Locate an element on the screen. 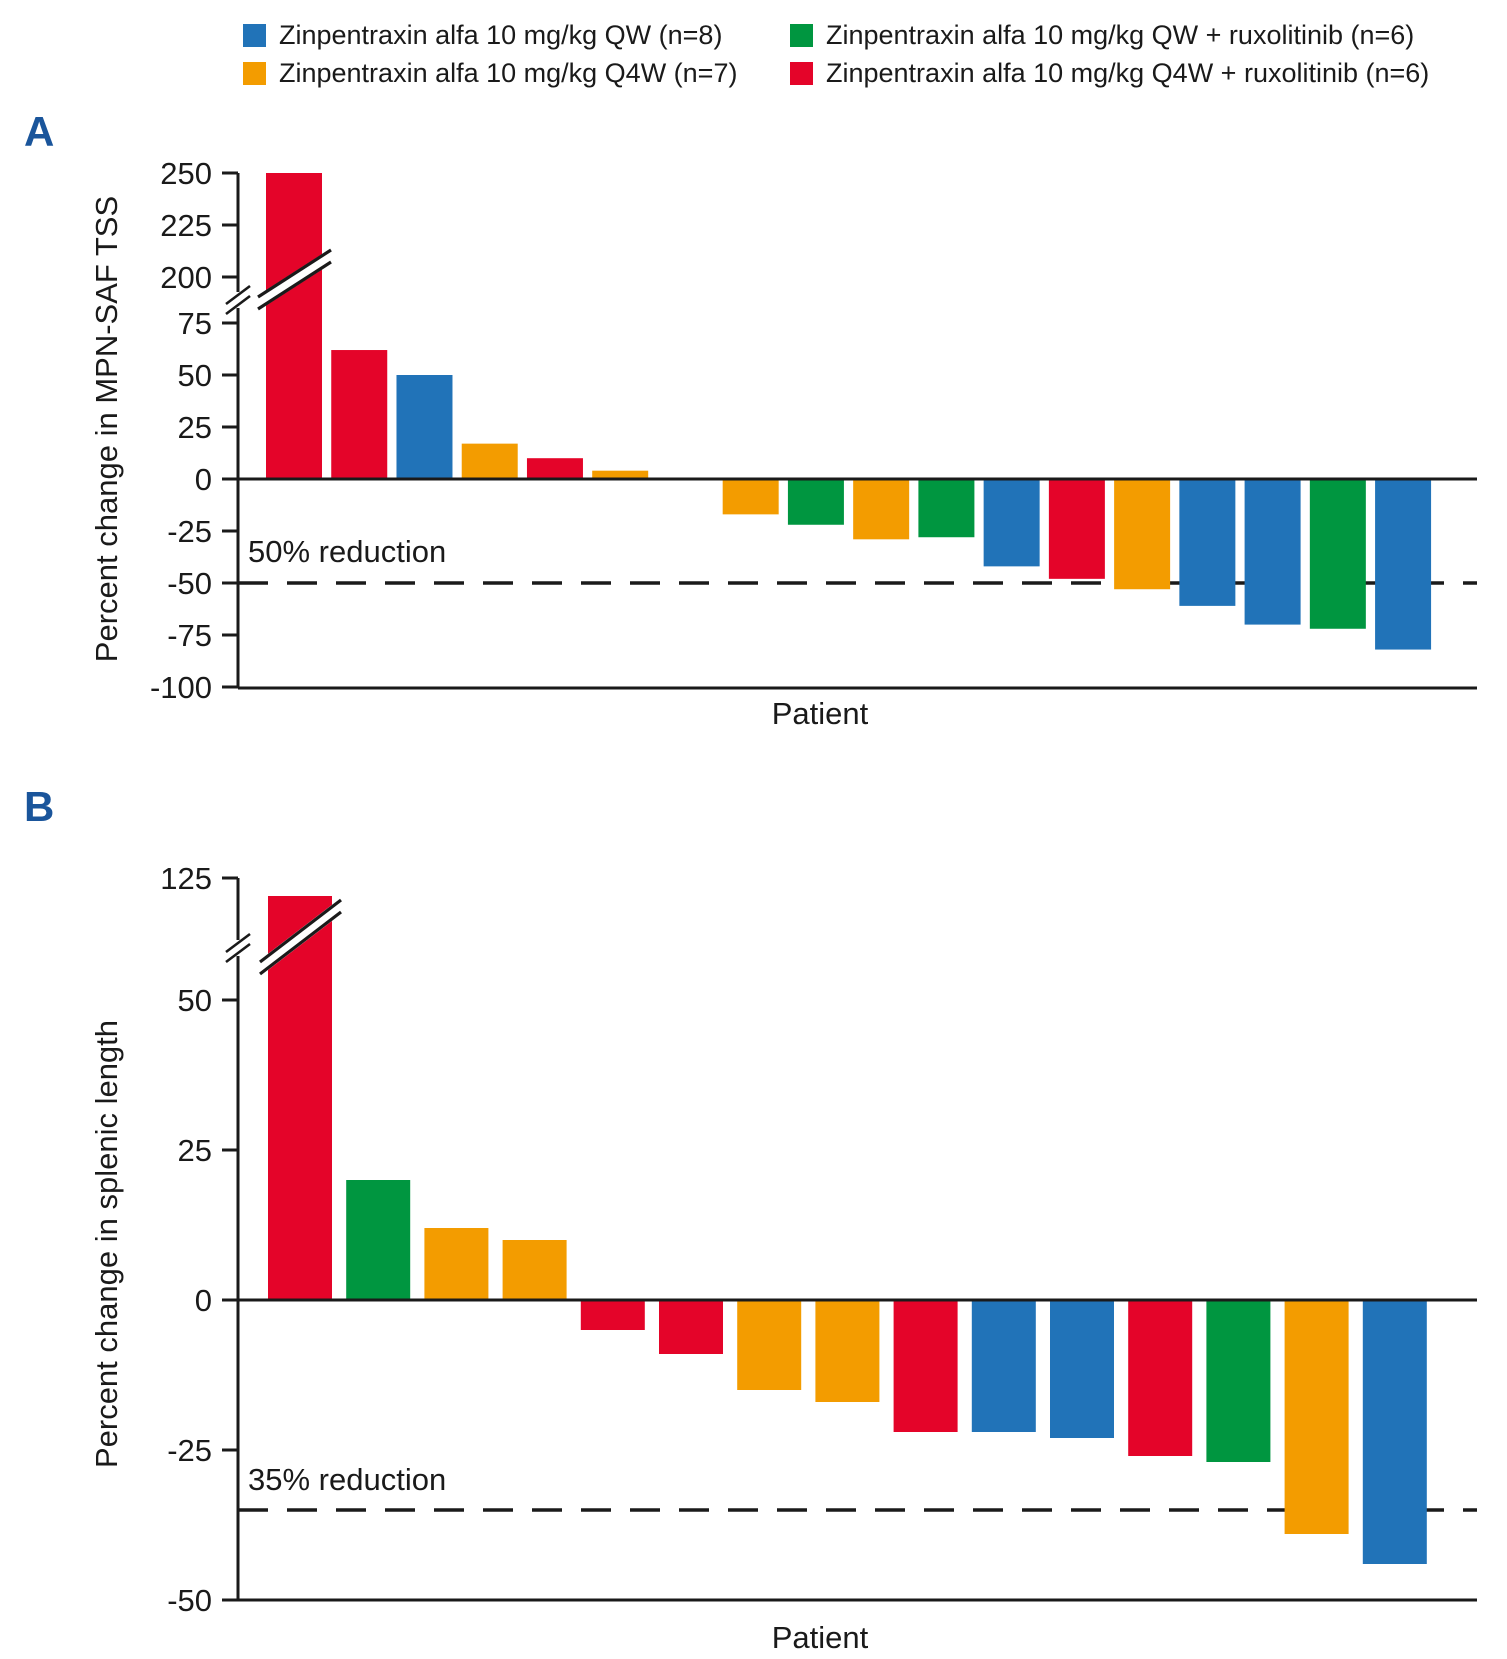 This screenshot has height=1659, width=1507. panel-b-axis-break-gap is located at coordinates (238, 948).